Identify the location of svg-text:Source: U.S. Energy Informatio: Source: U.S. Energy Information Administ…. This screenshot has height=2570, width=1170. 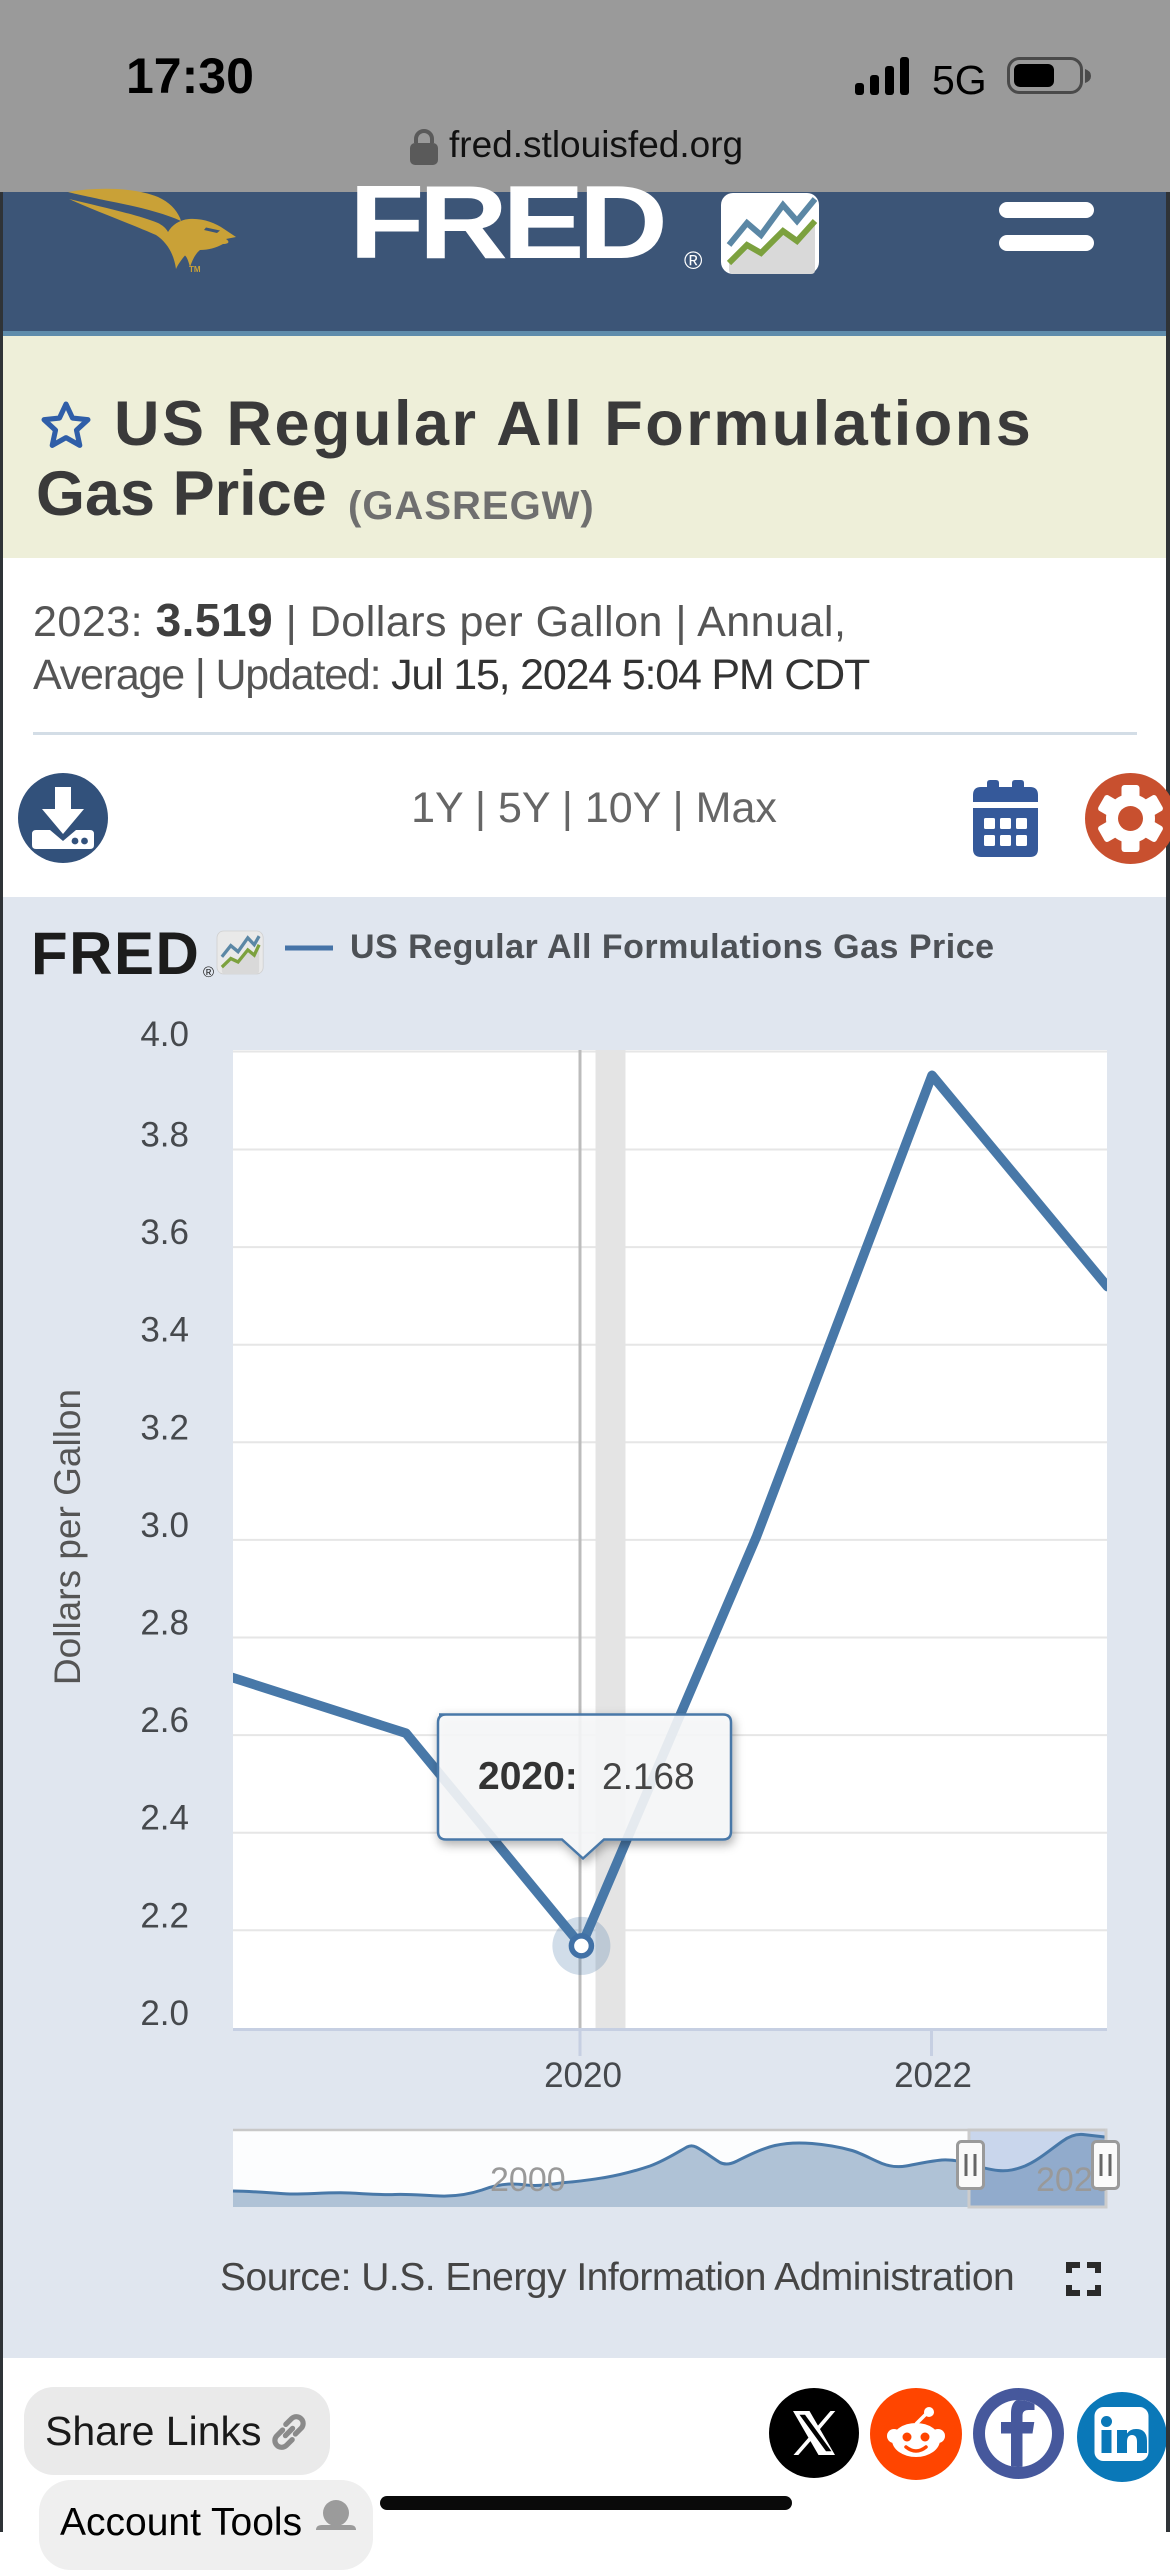
(617, 2277).